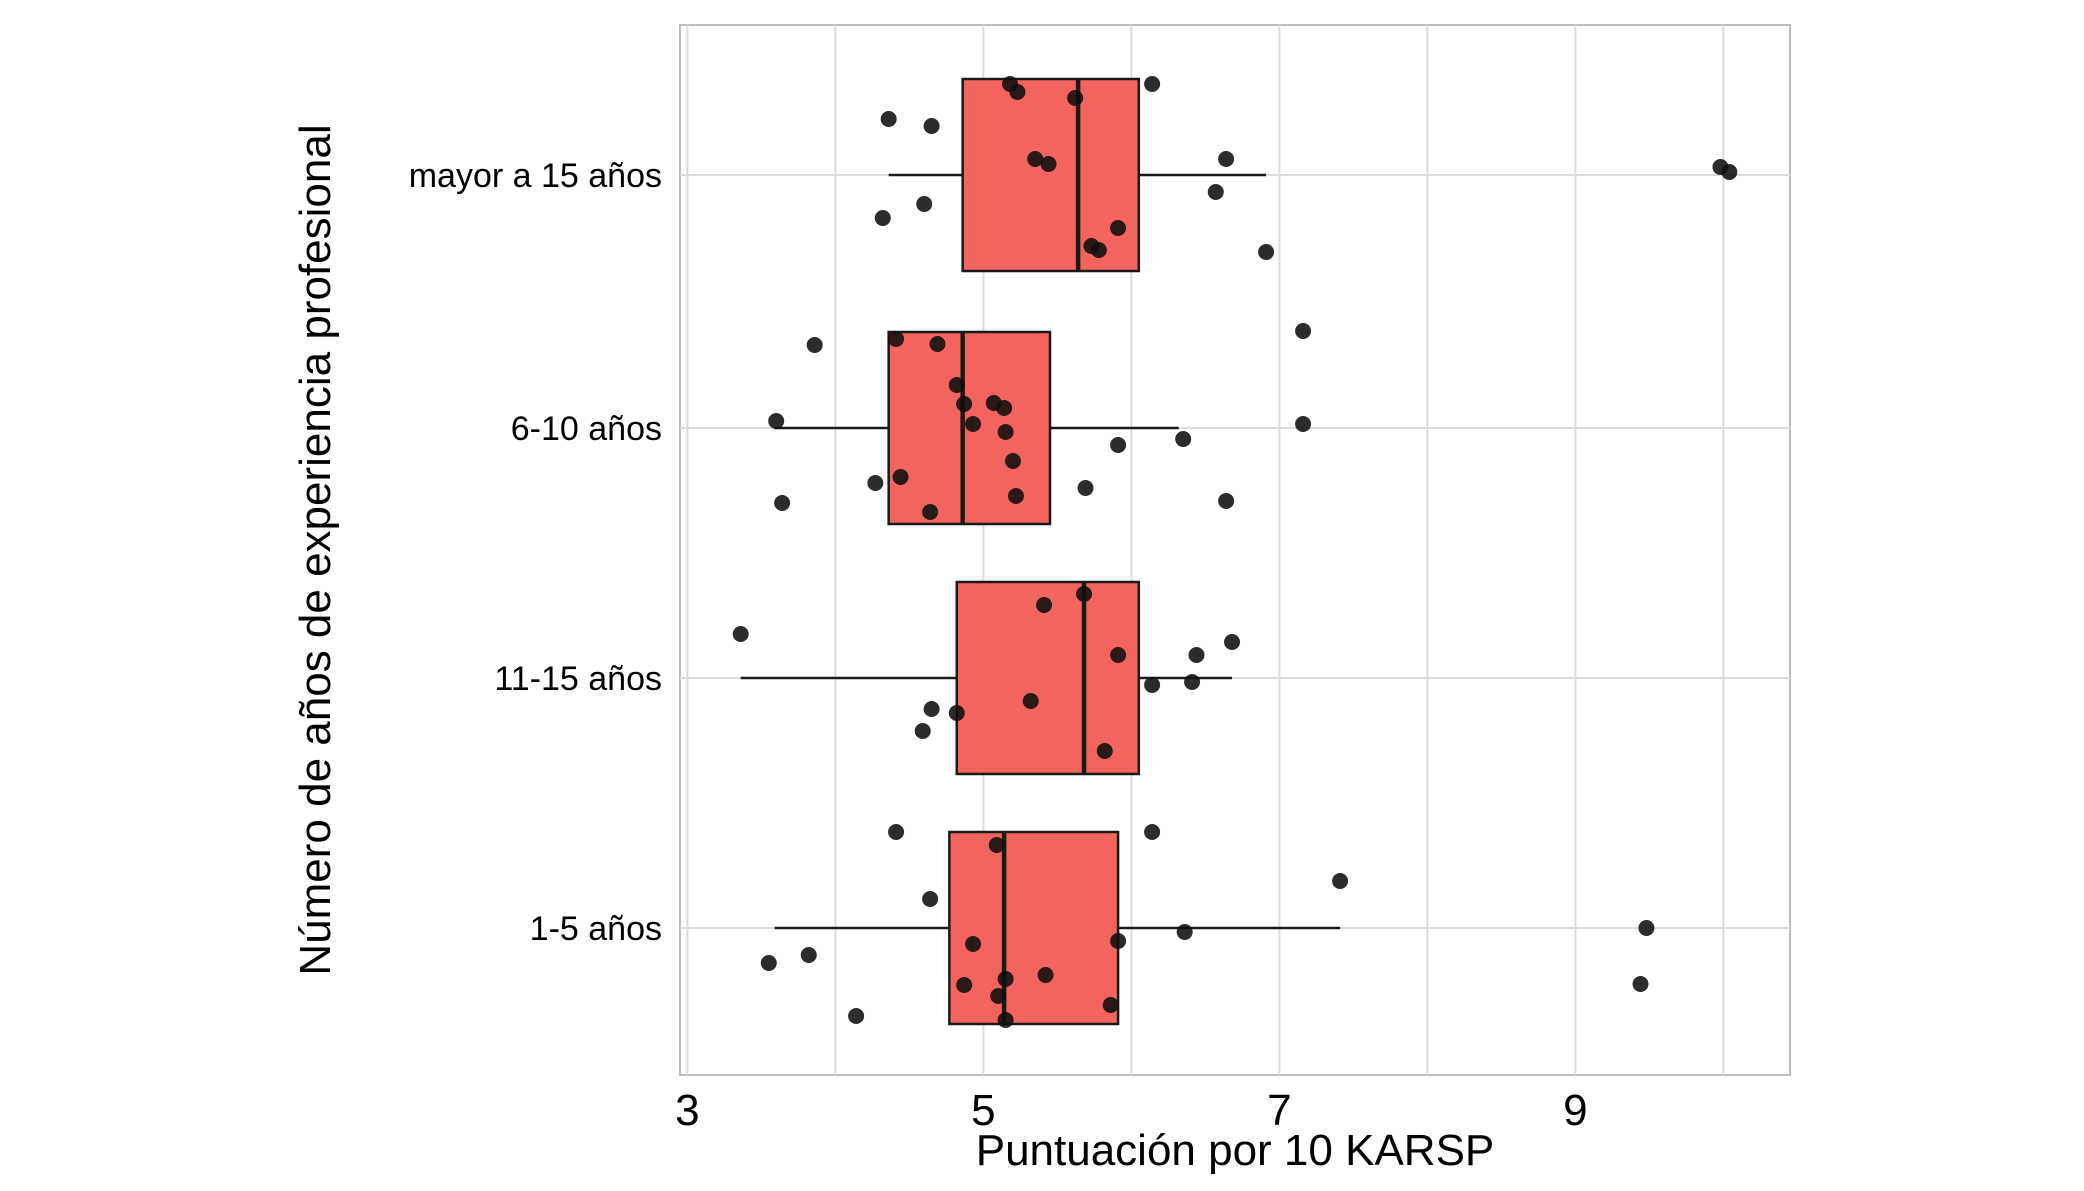  Describe the element at coordinates (1575, 1110) in the screenshot. I see `x-tick-label: 9` at that location.